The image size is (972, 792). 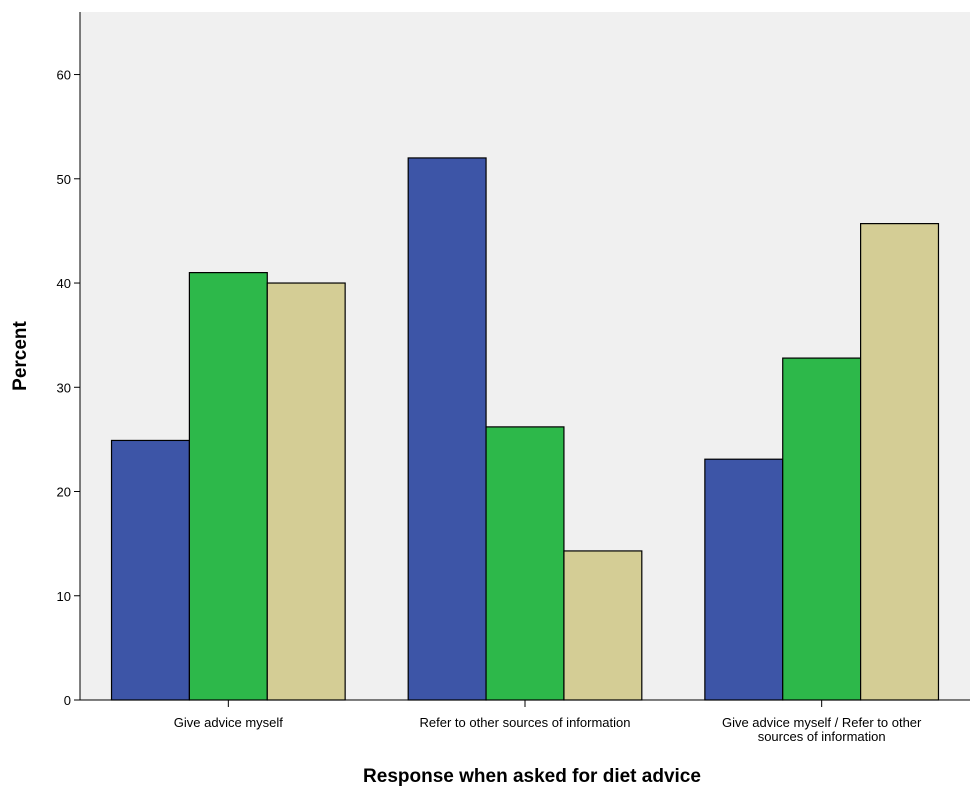 What do you see at coordinates (525, 563) in the screenshot?
I see `bar-cat2-series2` at bounding box center [525, 563].